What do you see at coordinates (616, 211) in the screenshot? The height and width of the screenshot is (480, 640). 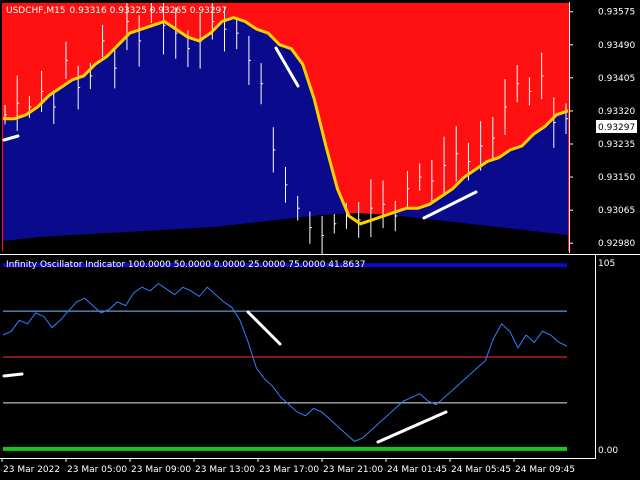 I see `price-tick-label: 0.93065` at bounding box center [616, 211].